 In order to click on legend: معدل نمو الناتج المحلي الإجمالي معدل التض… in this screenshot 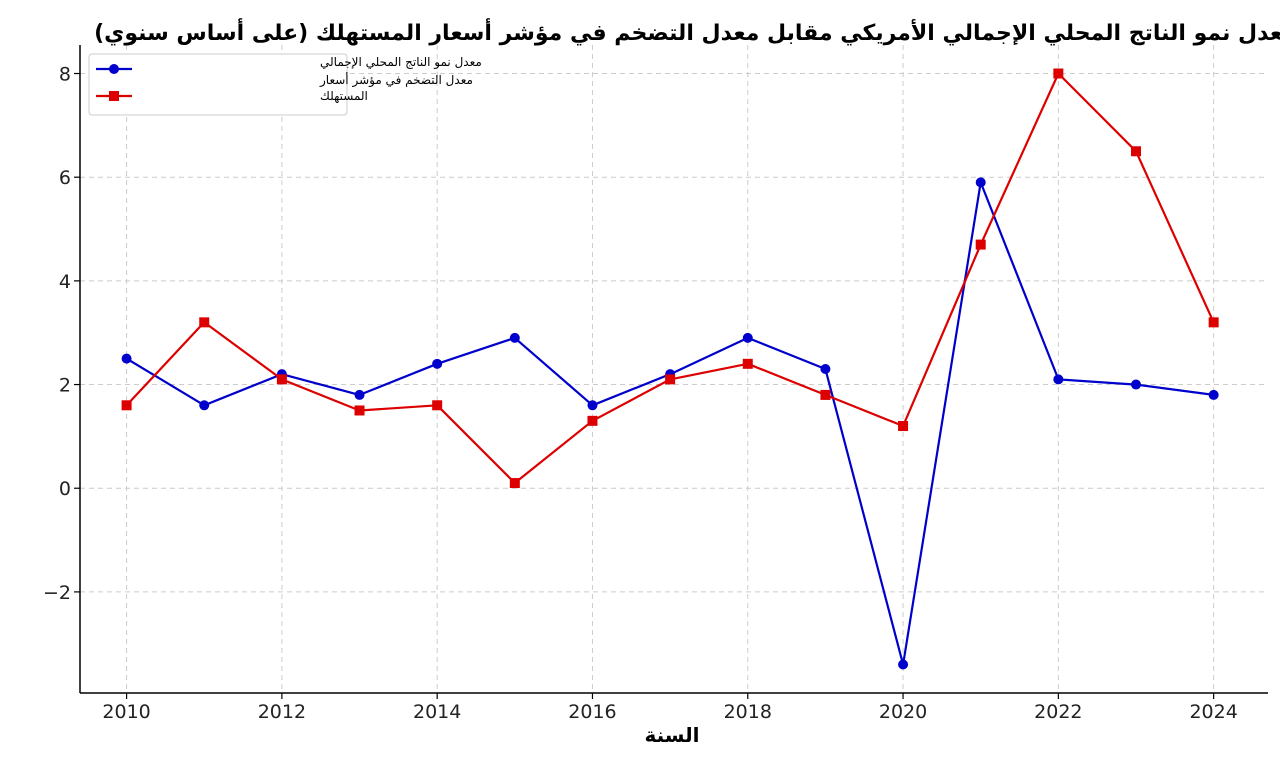, I will do `click(285, 84)`.